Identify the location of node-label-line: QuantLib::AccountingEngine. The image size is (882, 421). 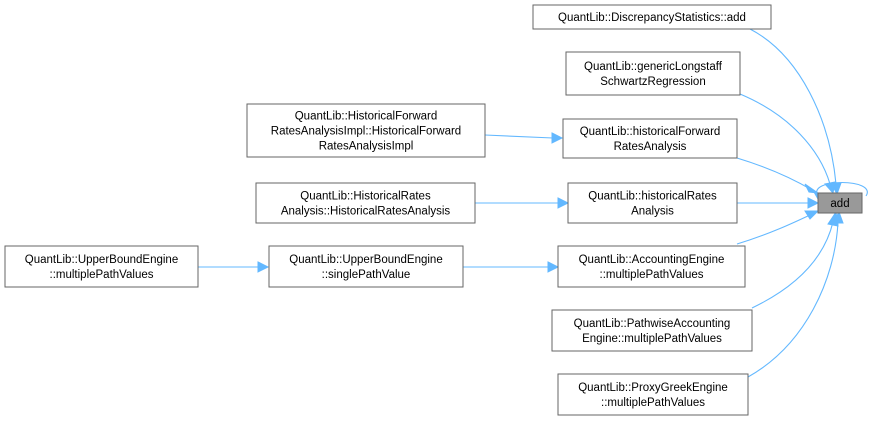
(652, 260).